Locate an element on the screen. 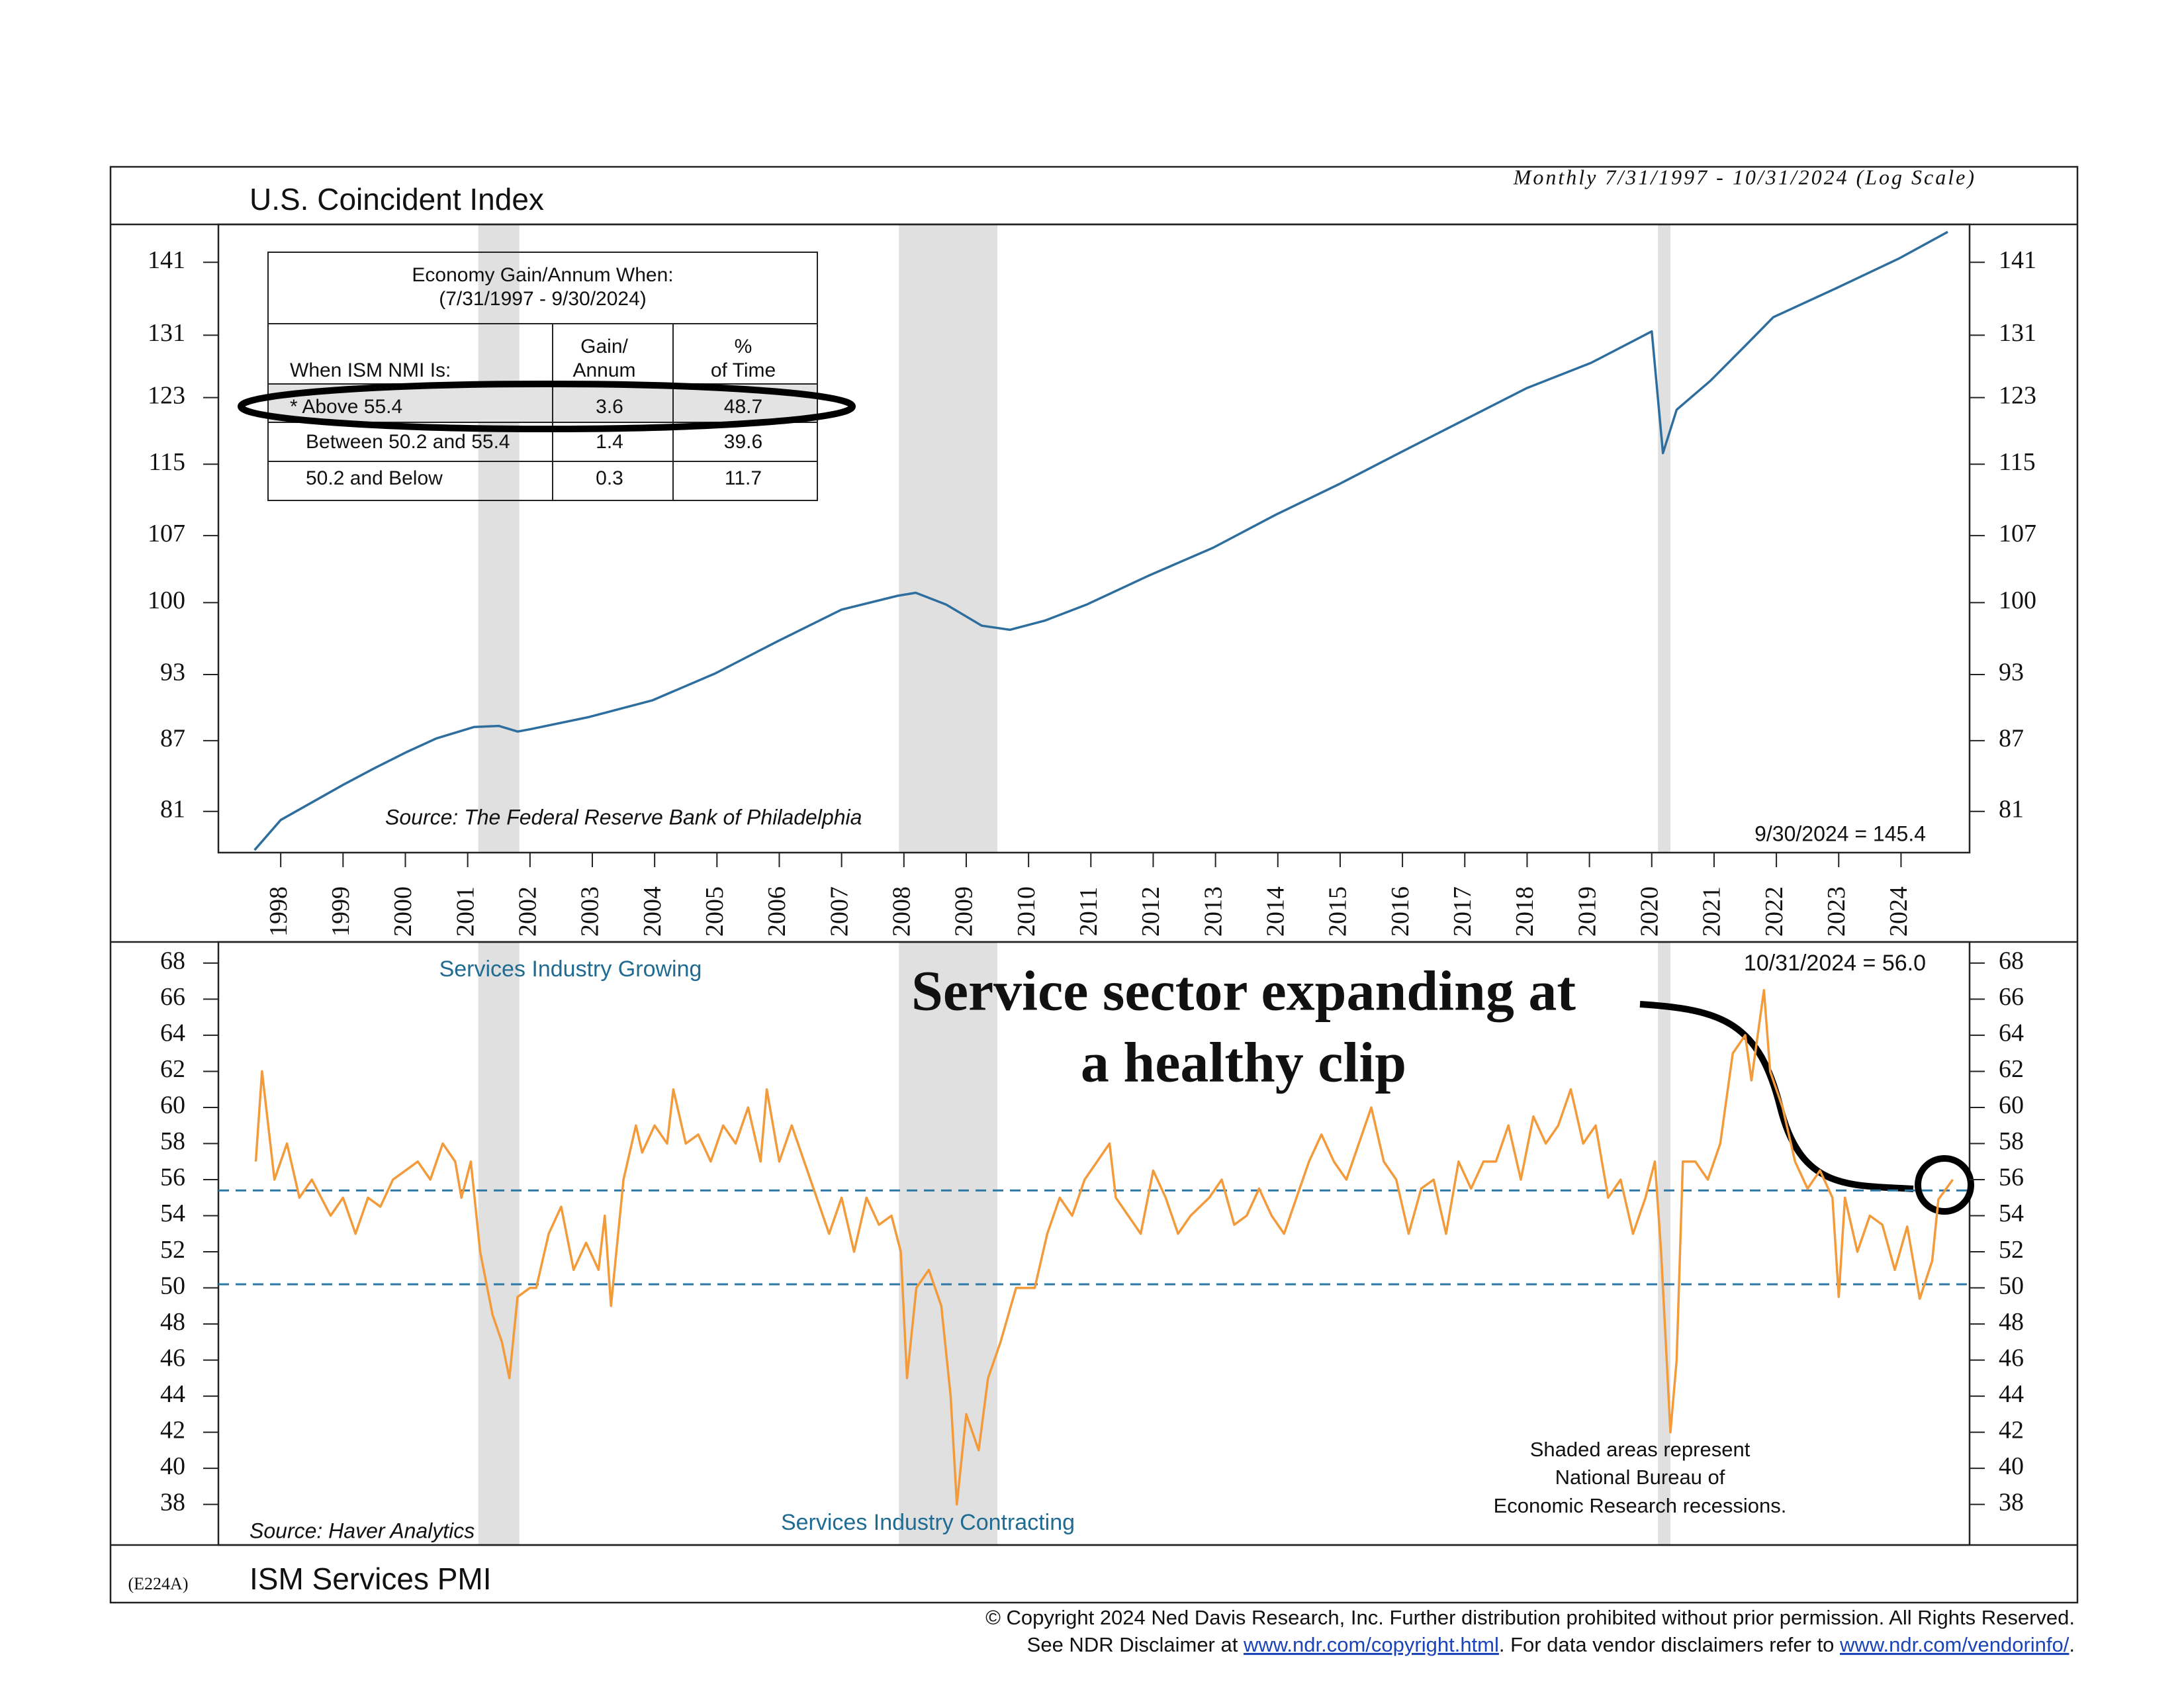 The width and height of the screenshot is (2184, 1688). chart-code: (E224A) is located at coordinates (159, 1583).